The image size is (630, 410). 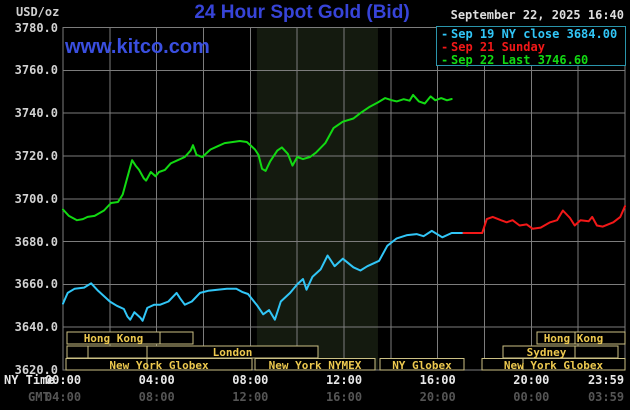 I want to click on gmt-tick-00:00: 00:00, so click(x=531, y=397).